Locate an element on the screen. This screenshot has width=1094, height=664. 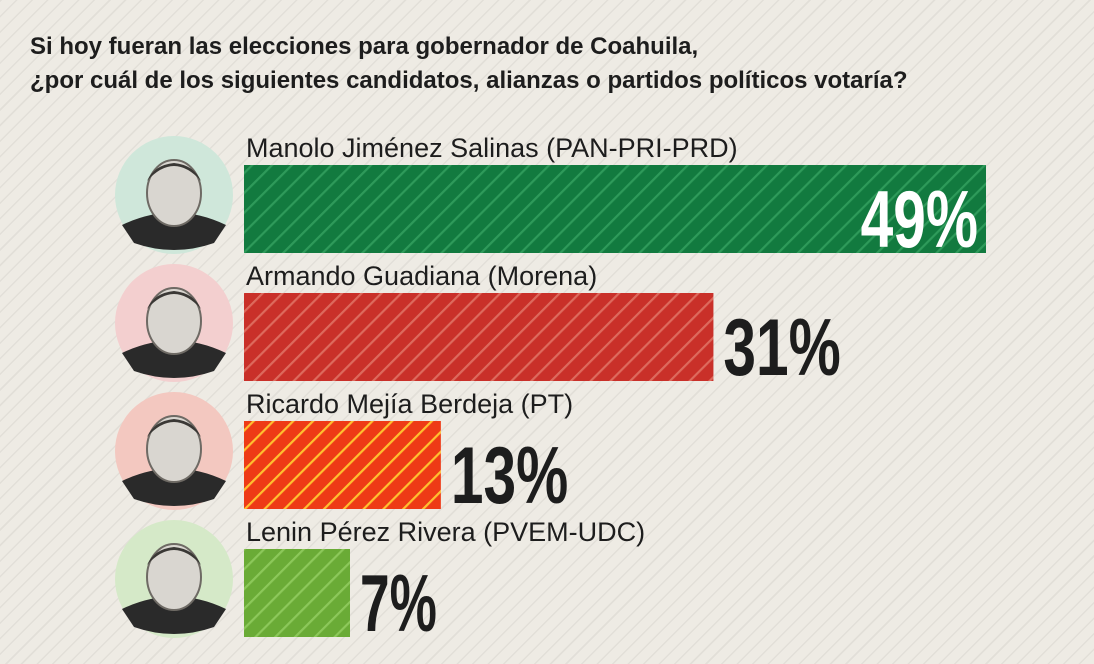
value-label: 31% is located at coordinates (781, 348).